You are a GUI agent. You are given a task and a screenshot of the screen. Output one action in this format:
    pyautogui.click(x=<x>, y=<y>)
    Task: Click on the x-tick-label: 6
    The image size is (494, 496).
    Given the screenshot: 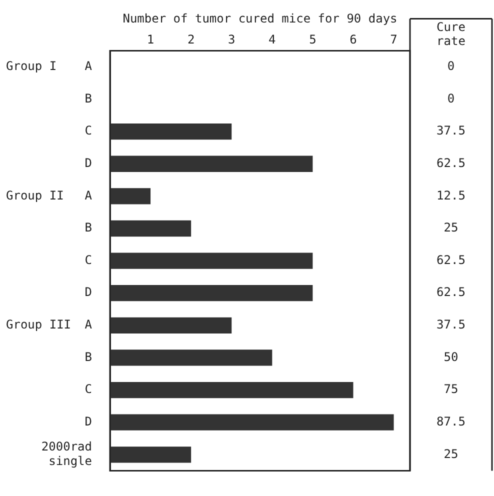 What is the action you would take?
    pyautogui.click(x=353, y=39)
    